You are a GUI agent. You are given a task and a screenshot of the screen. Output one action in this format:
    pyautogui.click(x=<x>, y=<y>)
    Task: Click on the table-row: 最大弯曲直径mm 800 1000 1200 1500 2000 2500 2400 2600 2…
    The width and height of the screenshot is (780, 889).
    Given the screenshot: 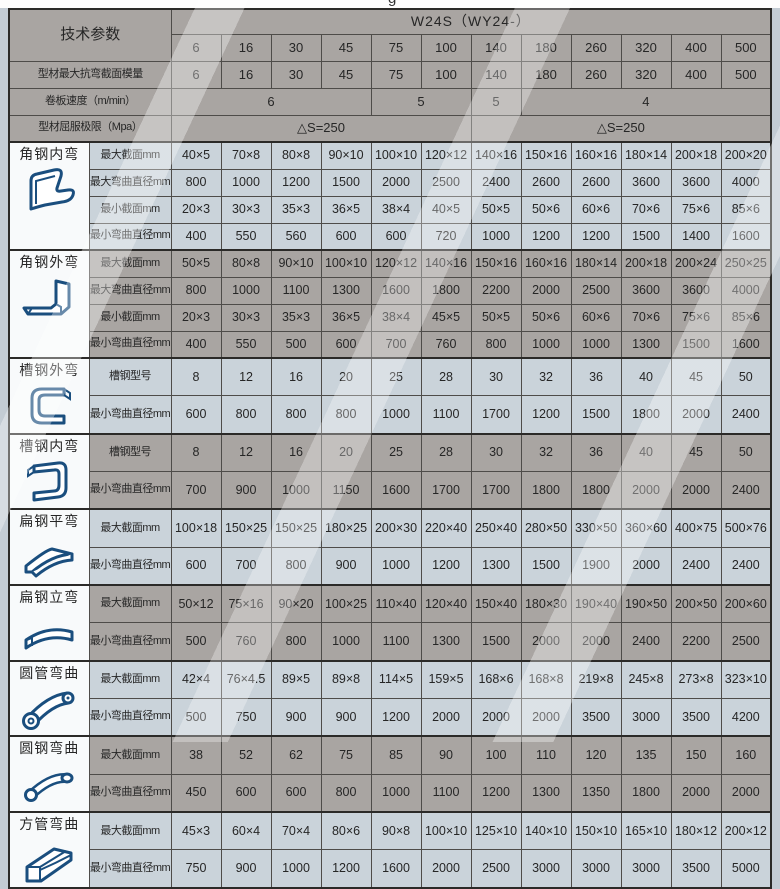 What is the action you would take?
    pyautogui.click(x=390, y=182)
    